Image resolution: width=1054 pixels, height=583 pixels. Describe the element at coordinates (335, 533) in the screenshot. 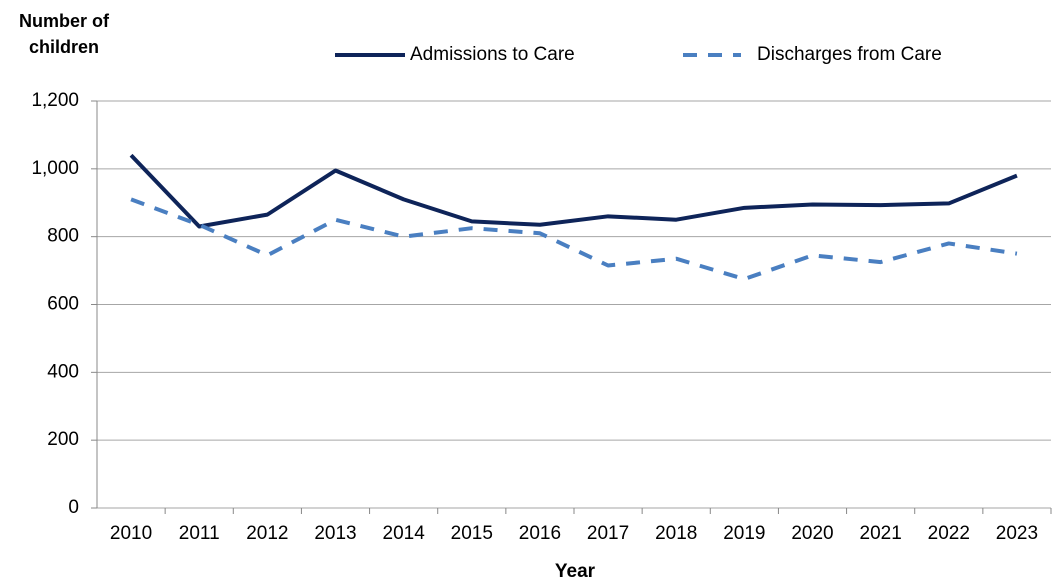

I see `x-tick-label: 2013` at that location.